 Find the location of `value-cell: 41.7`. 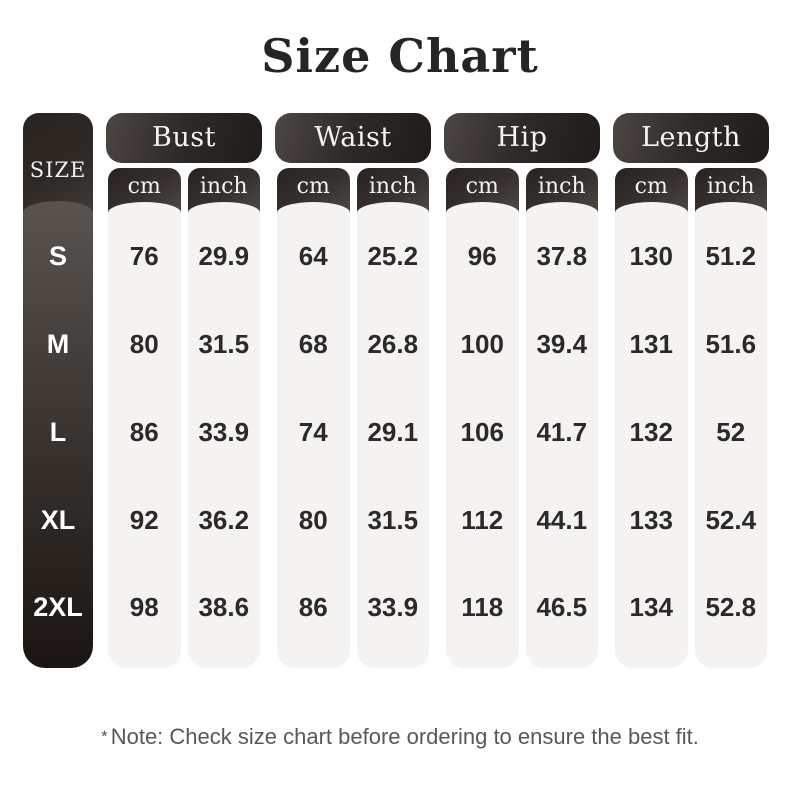

value-cell: 41.7 is located at coordinates (562, 431).